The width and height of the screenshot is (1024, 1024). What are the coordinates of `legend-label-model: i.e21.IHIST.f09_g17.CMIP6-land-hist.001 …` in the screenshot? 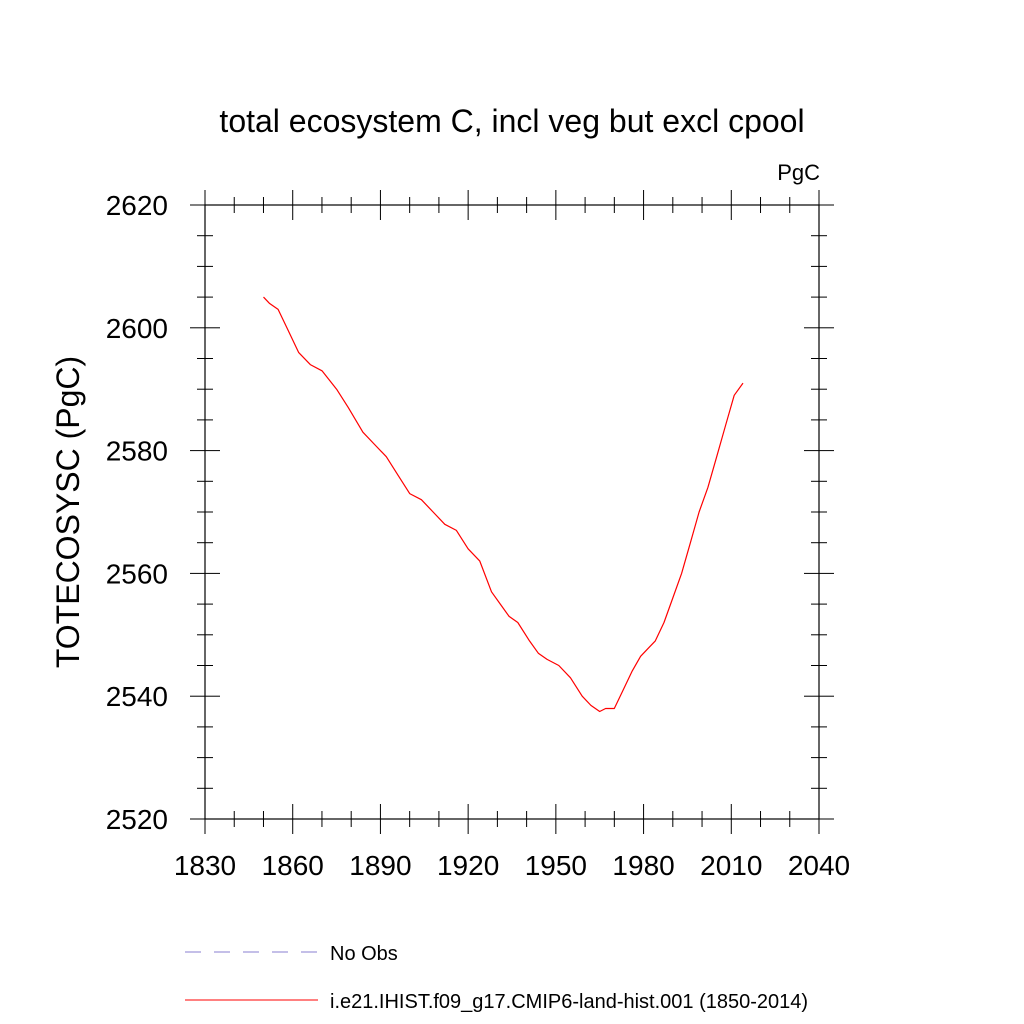 It's located at (569, 1002).